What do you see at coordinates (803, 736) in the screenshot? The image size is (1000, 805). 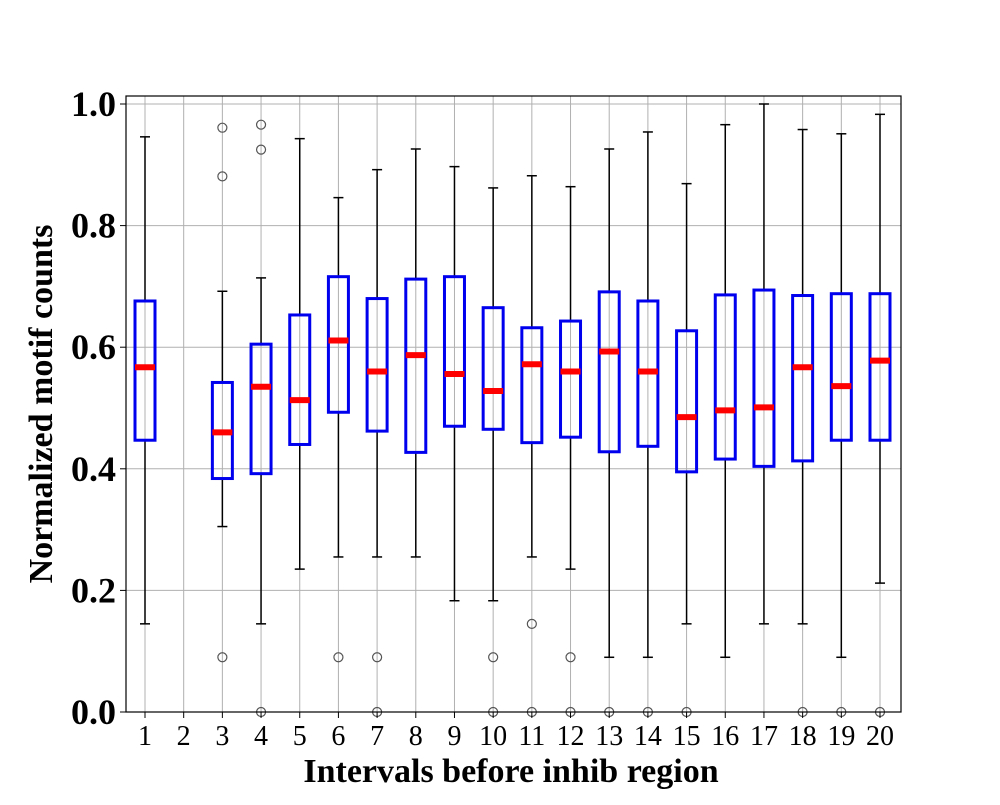 I see `x-tick-label: 18` at bounding box center [803, 736].